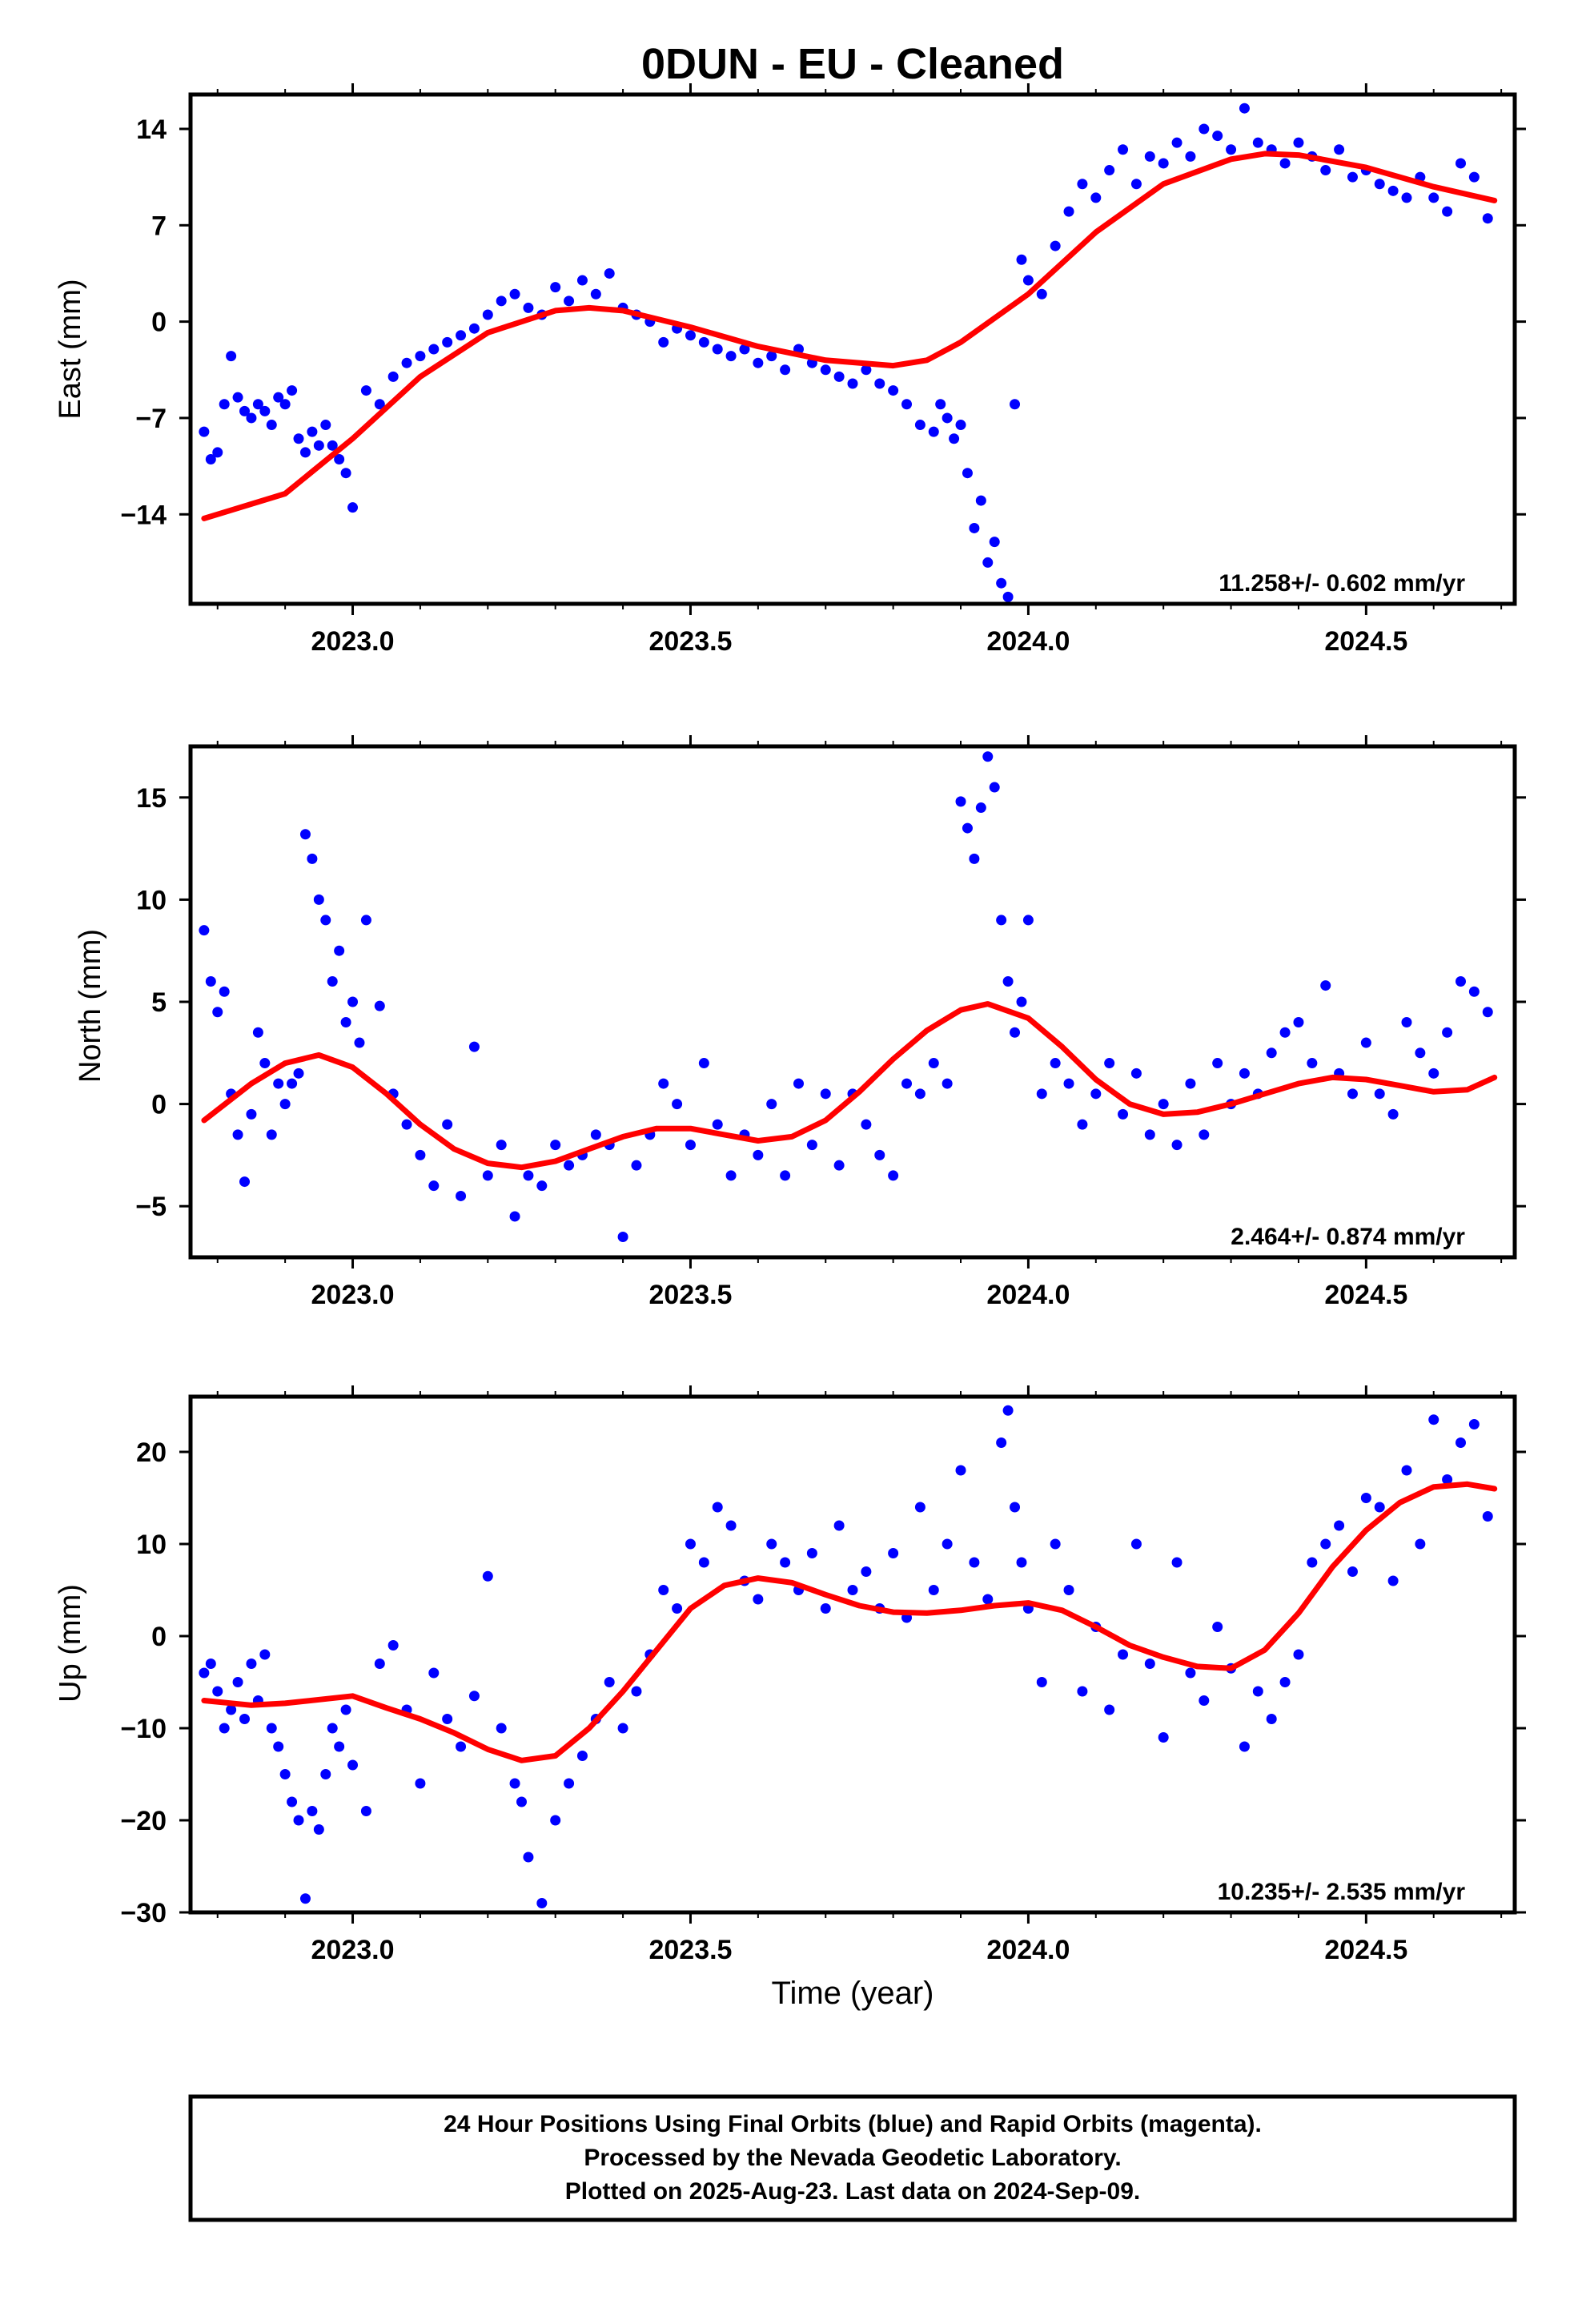 Image resolution: width=1582 pixels, height=2324 pixels. Describe the element at coordinates (353, 1950) in the screenshot. I see `up-xtick-label: 2023.0` at that location.